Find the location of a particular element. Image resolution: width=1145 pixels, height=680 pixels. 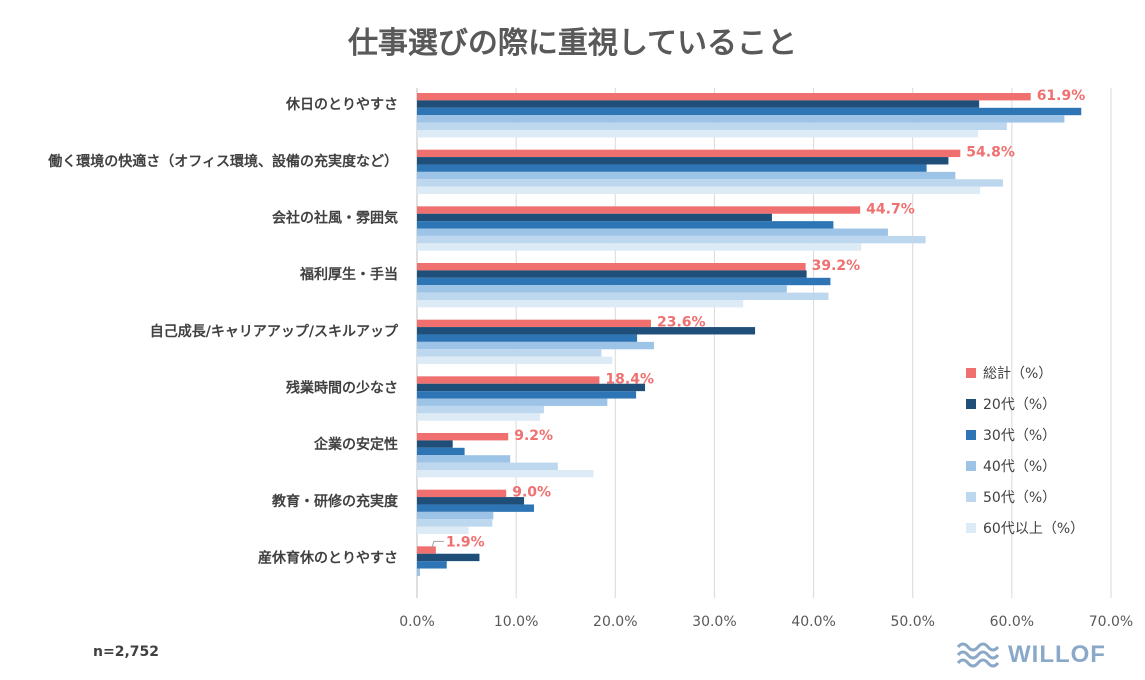

x-axis-ticks: 0.0% 10.0% 20.0% 30.0% 40.0% 50.0% 60.0% 70.0% is located at coordinates (766, 622).